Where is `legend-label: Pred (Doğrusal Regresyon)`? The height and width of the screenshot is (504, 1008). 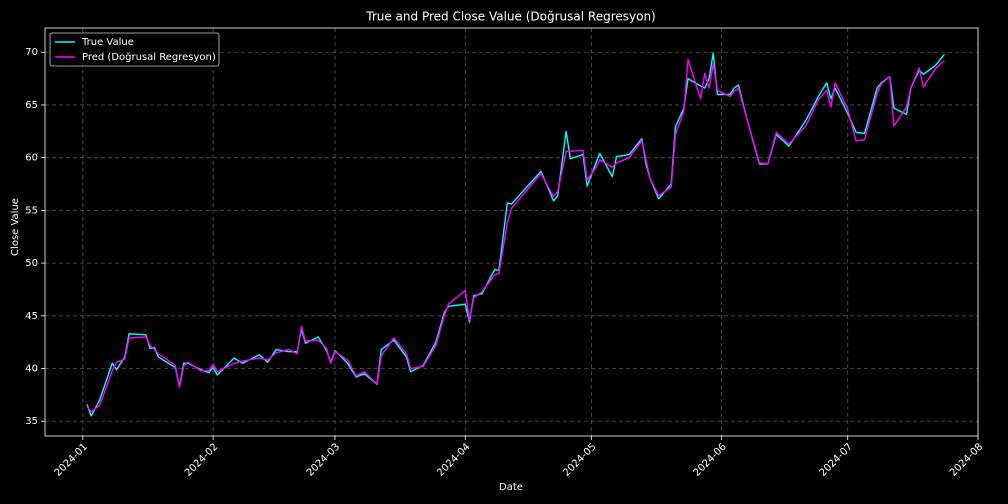 legend-label: Pred (Doğrusal Regresyon) is located at coordinates (149, 57).